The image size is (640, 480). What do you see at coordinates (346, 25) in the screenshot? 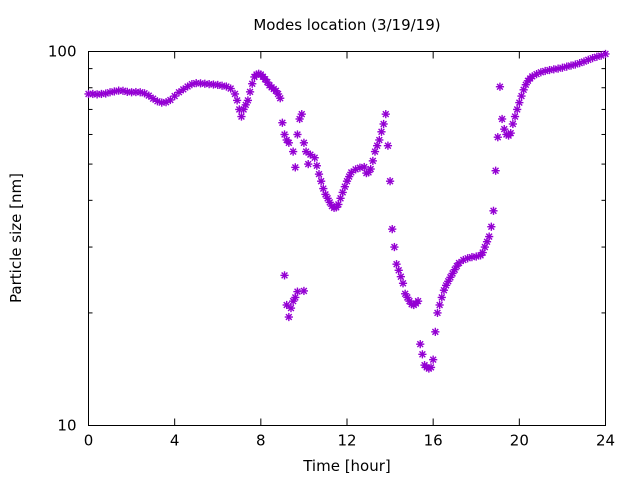
I see `chart-title: Modes location (3/19/19)` at bounding box center [346, 25].